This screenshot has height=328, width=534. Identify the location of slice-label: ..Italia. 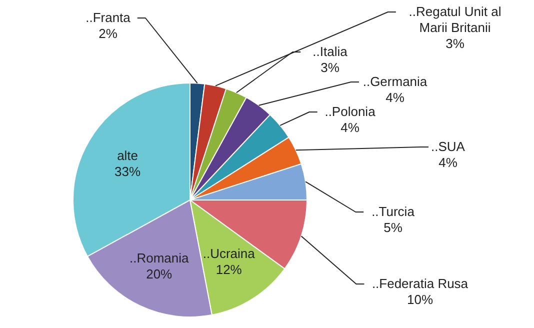
(330, 51).